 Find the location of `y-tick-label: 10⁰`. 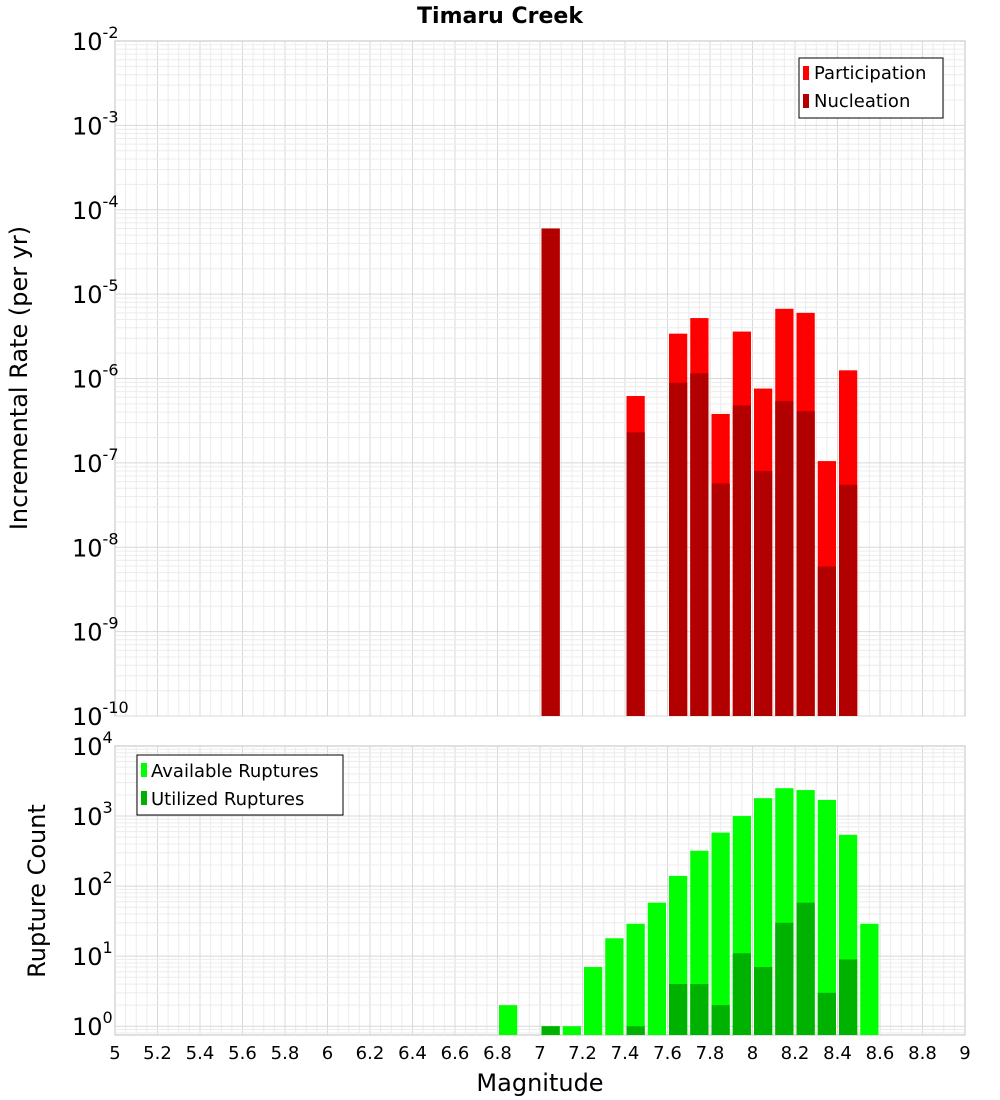

y-tick-label: 10⁰ is located at coordinates (92, 1024).